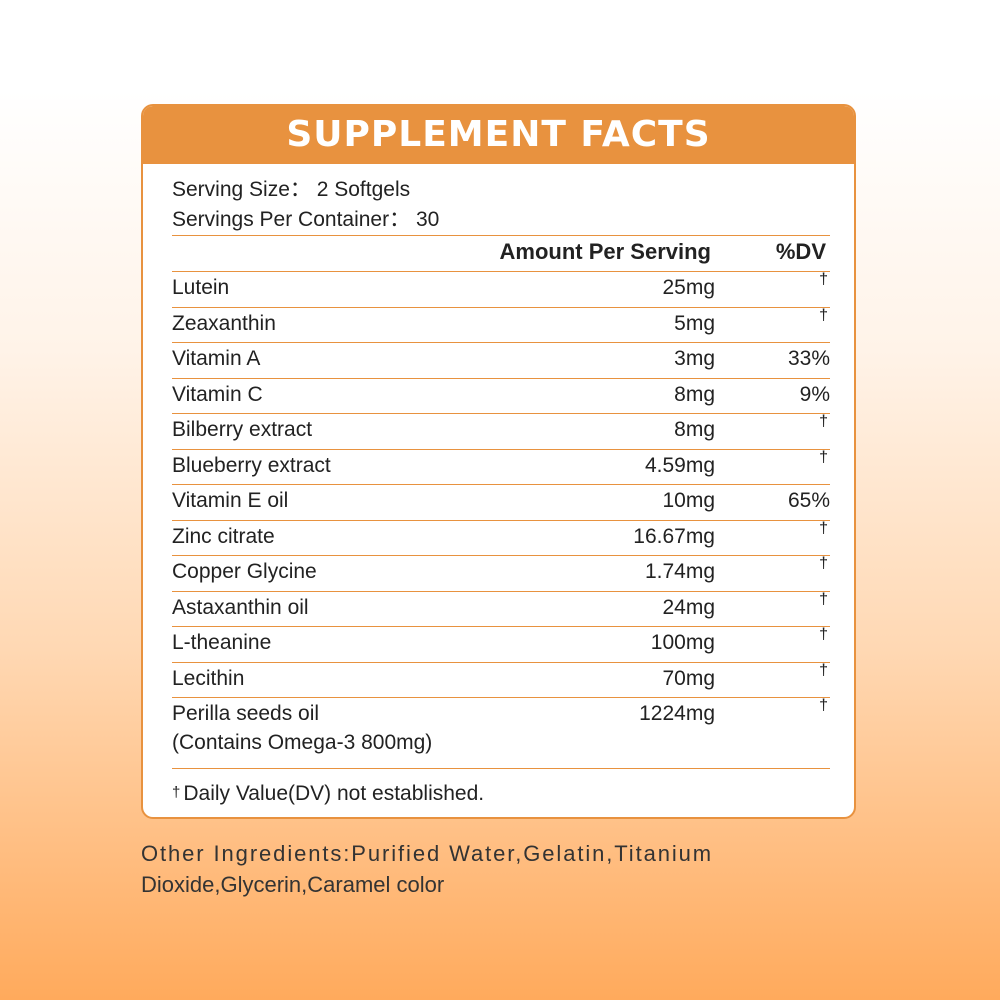 The width and height of the screenshot is (1000, 1000). Describe the element at coordinates (501, 466) in the screenshot. I see `table-row: Blueberry extract 4.59mg †` at that location.